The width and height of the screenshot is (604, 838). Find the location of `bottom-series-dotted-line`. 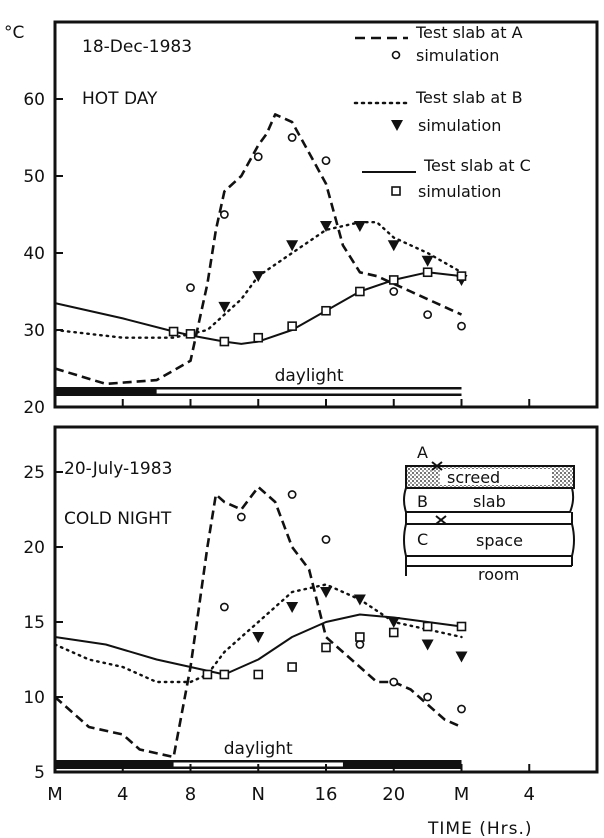

bottom-series-dotted-line is located at coordinates (258, 633).